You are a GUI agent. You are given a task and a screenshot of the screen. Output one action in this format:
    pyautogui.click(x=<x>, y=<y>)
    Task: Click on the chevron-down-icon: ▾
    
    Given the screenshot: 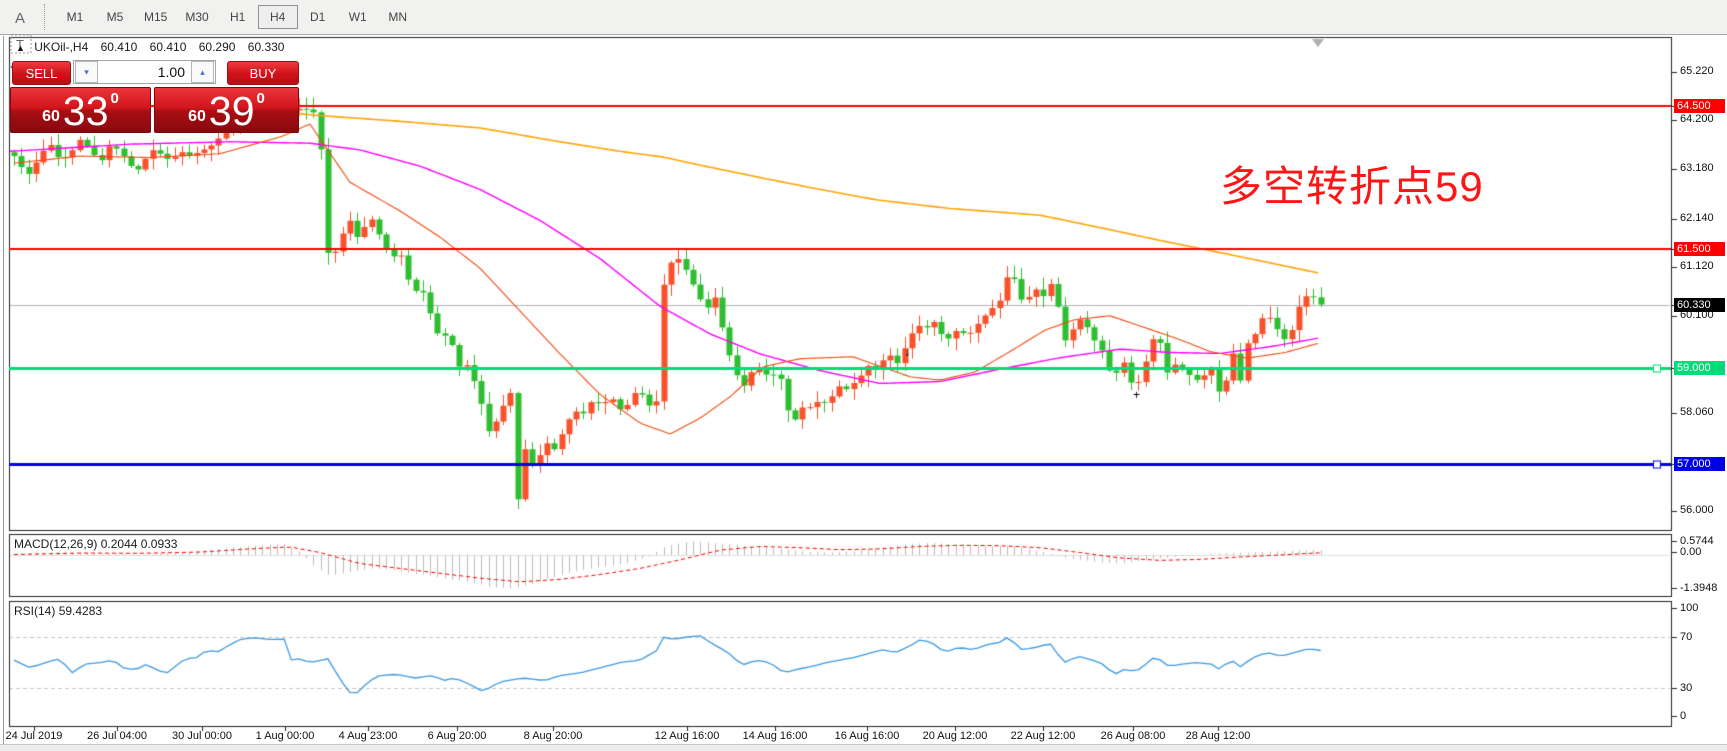 What is the action you would take?
    pyautogui.click(x=86, y=71)
    